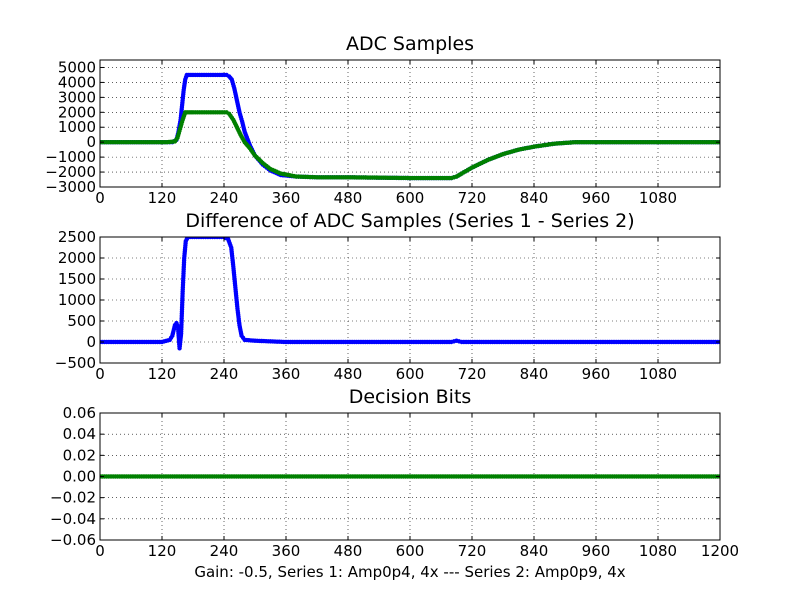 This screenshot has height=600, width=800. Describe the element at coordinates (77, 279) in the screenshot. I see `y-tick-label: 1500` at that location.